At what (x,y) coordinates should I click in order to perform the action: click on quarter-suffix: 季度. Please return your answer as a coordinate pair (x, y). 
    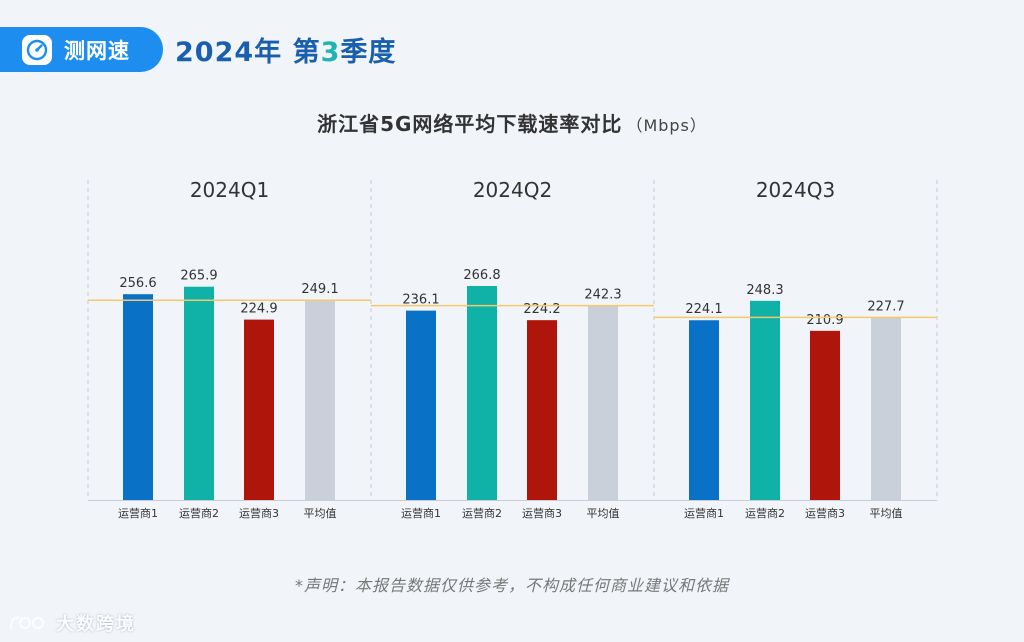
    Looking at the image, I should click on (368, 52).